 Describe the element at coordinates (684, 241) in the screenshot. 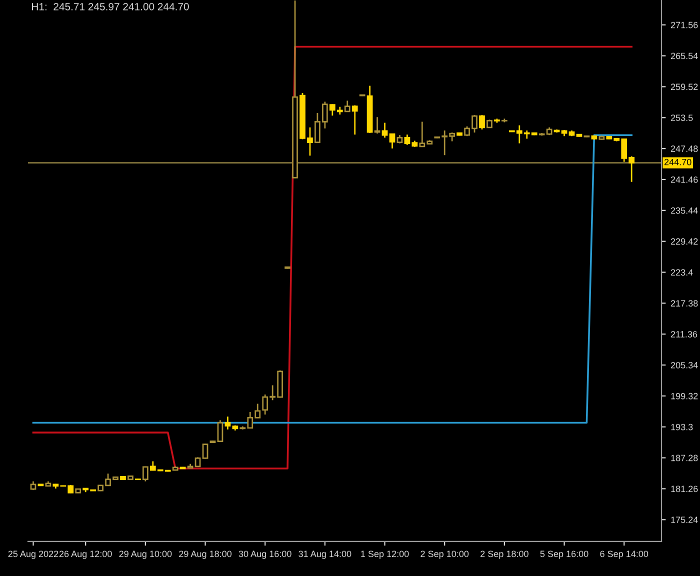

I see `y-tick-label: 229.42` at that location.